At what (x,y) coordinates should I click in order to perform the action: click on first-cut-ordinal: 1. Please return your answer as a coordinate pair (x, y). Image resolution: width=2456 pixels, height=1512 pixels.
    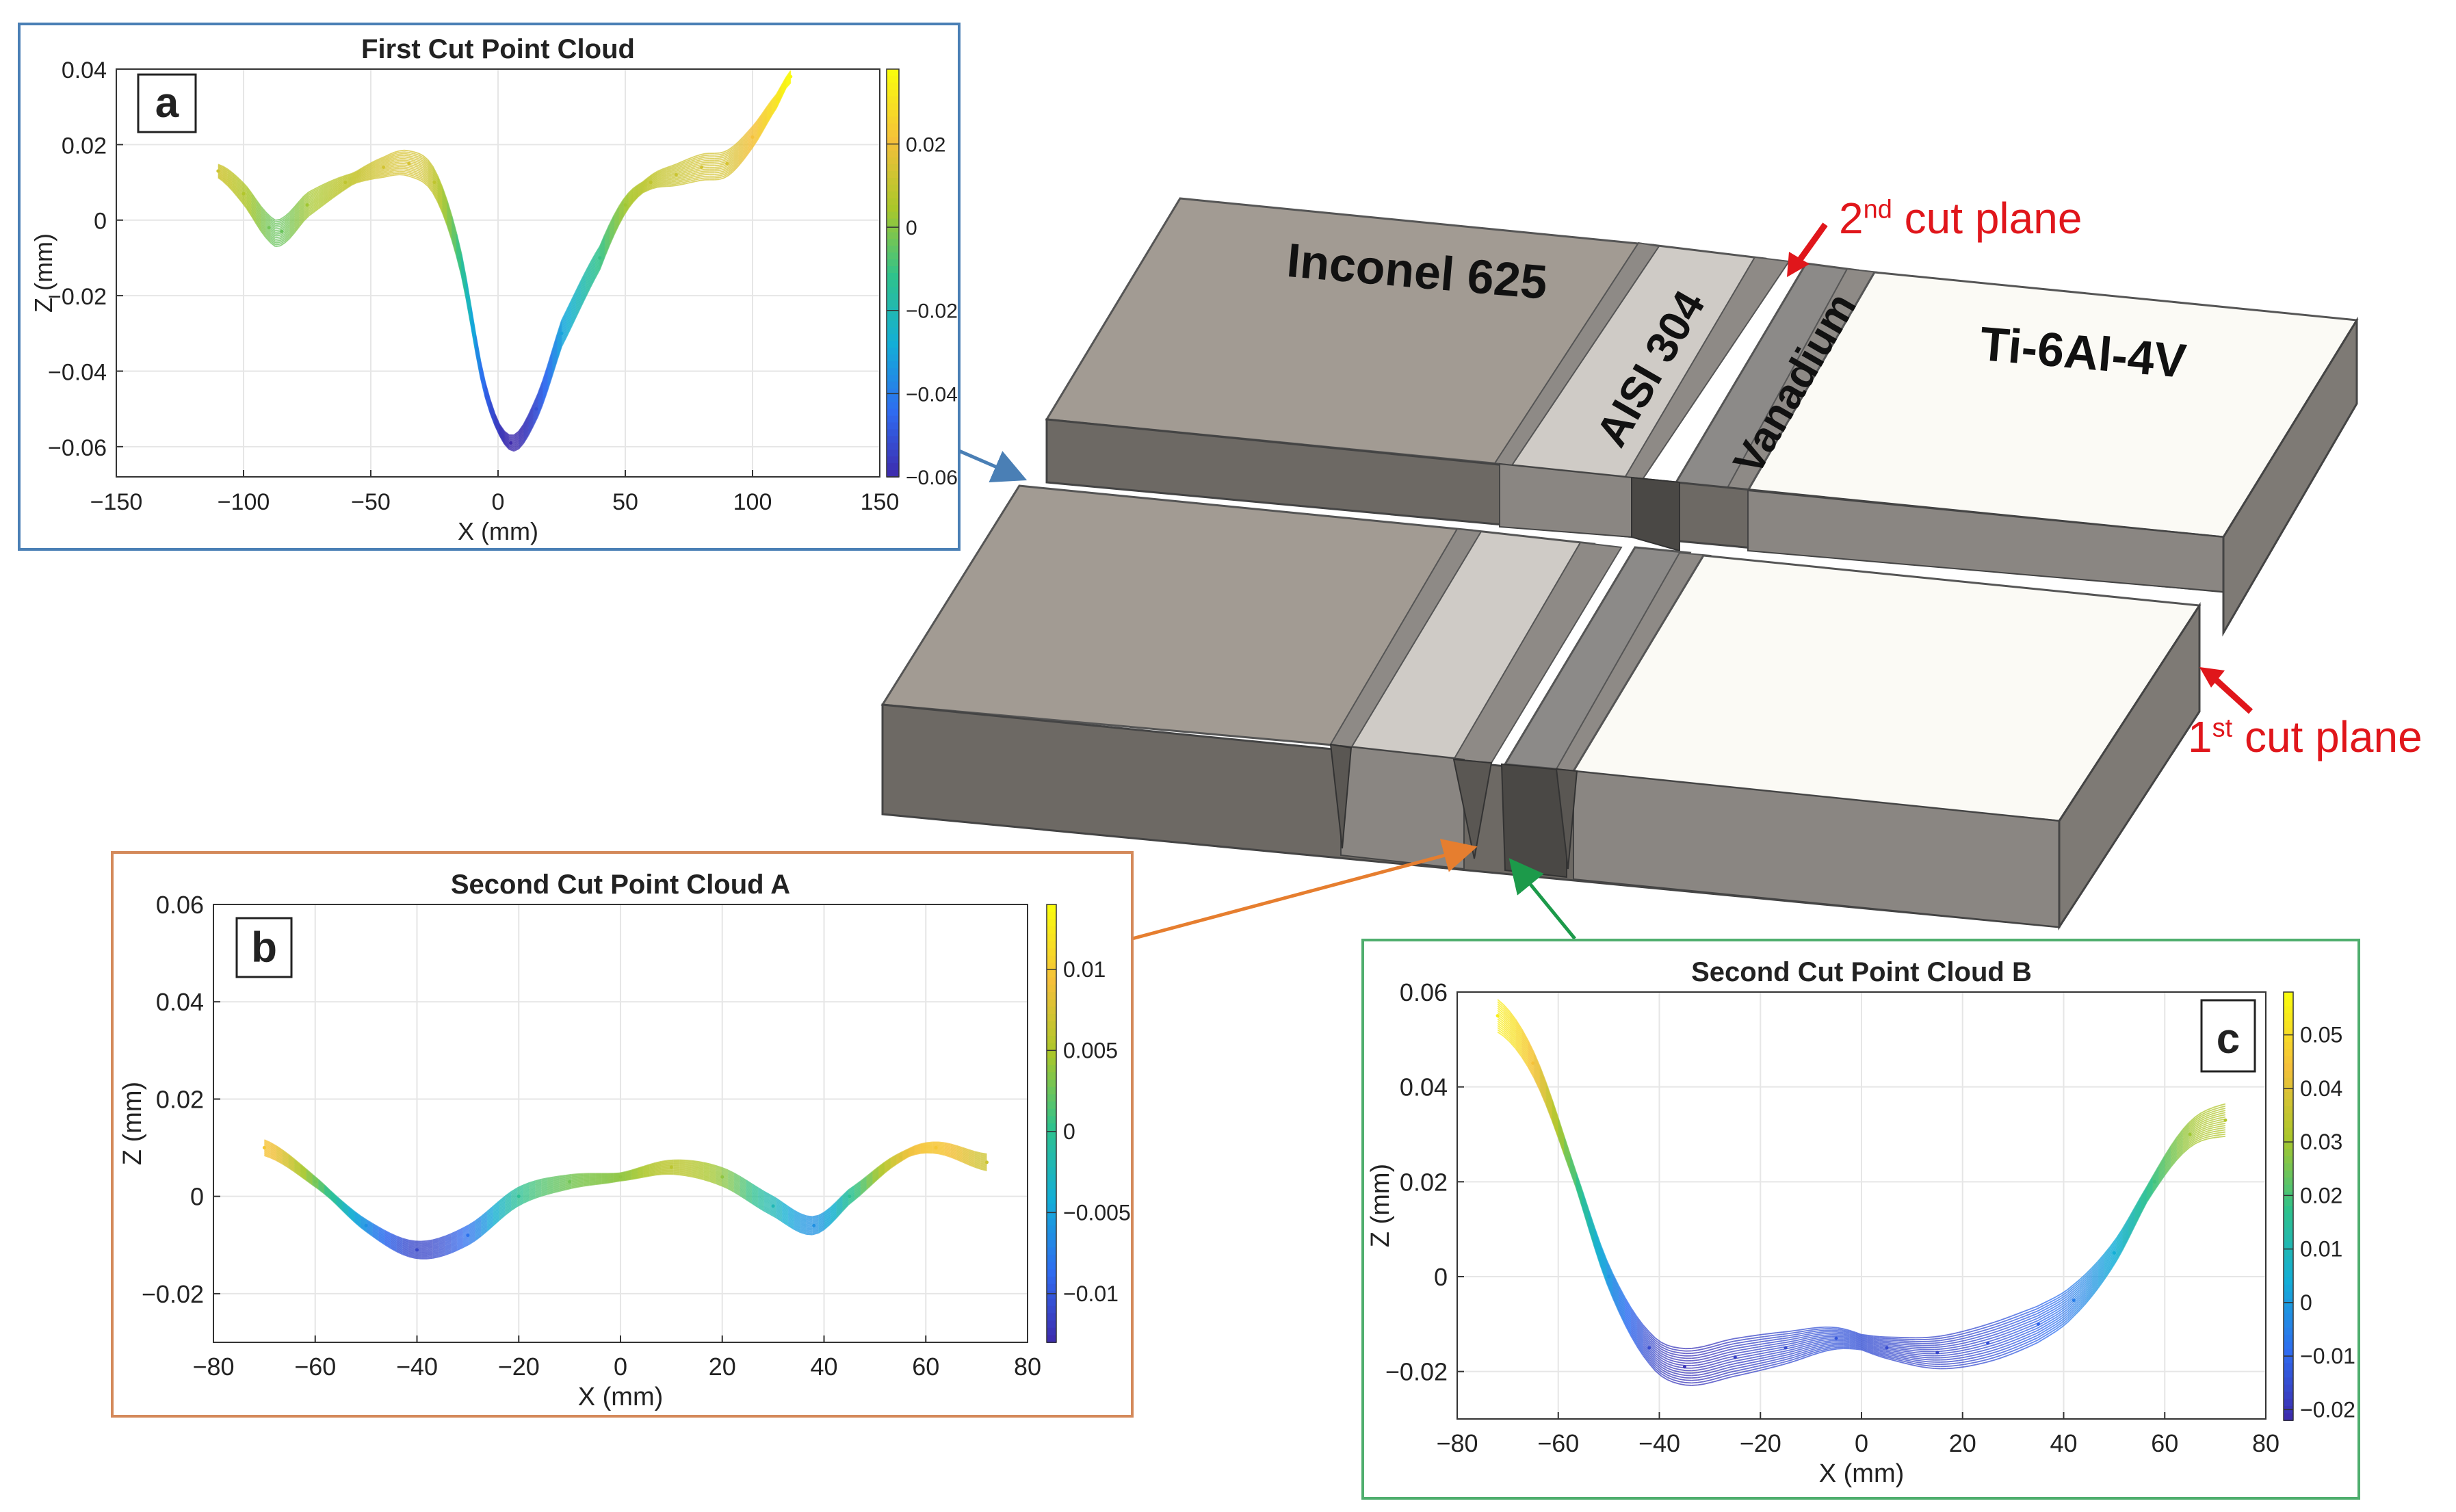
    Looking at the image, I should click on (2200, 736).